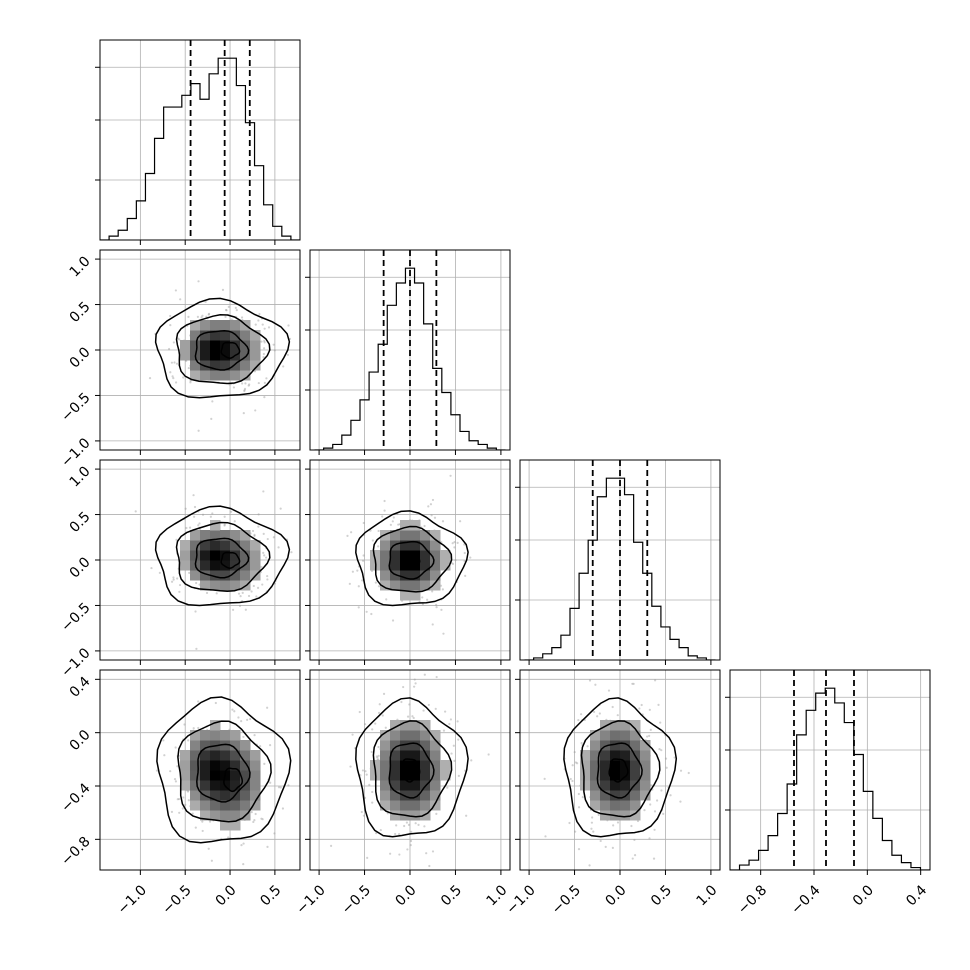 Image resolution: width=970 pixels, height=970 pixels. Describe the element at coordinates (752, 899) in the screenshot. I see `x-tick-label: −0.8` at that location.